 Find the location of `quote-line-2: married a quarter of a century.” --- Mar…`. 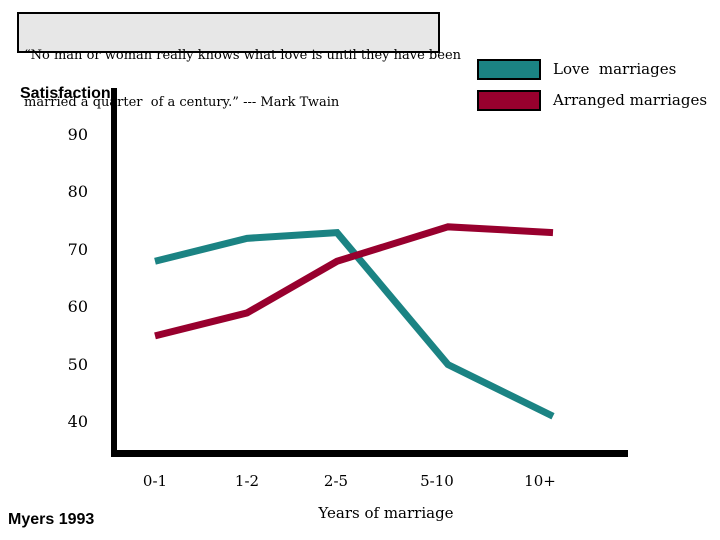

quote-line-2: married a quarter of a century.” --- Mar… is located at coordinates (182, 102).